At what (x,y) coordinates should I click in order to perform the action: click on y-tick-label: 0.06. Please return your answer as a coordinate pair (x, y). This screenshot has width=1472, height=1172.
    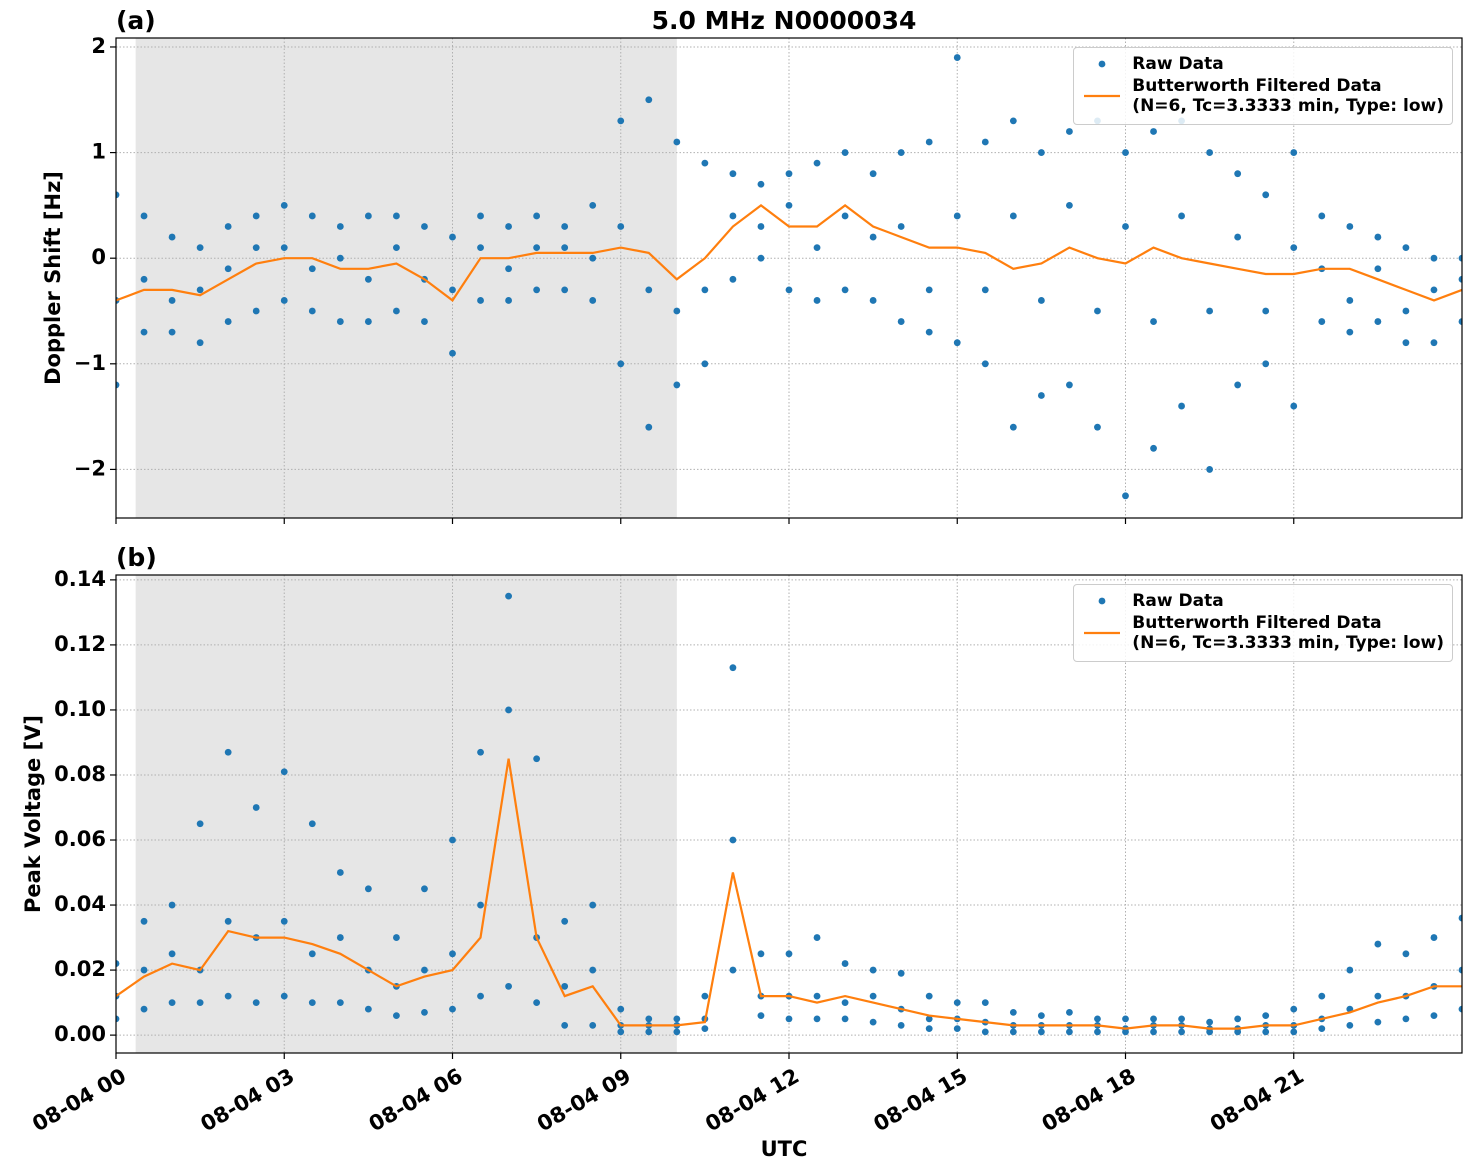
    Looking at the image, I should click on (80, 839).